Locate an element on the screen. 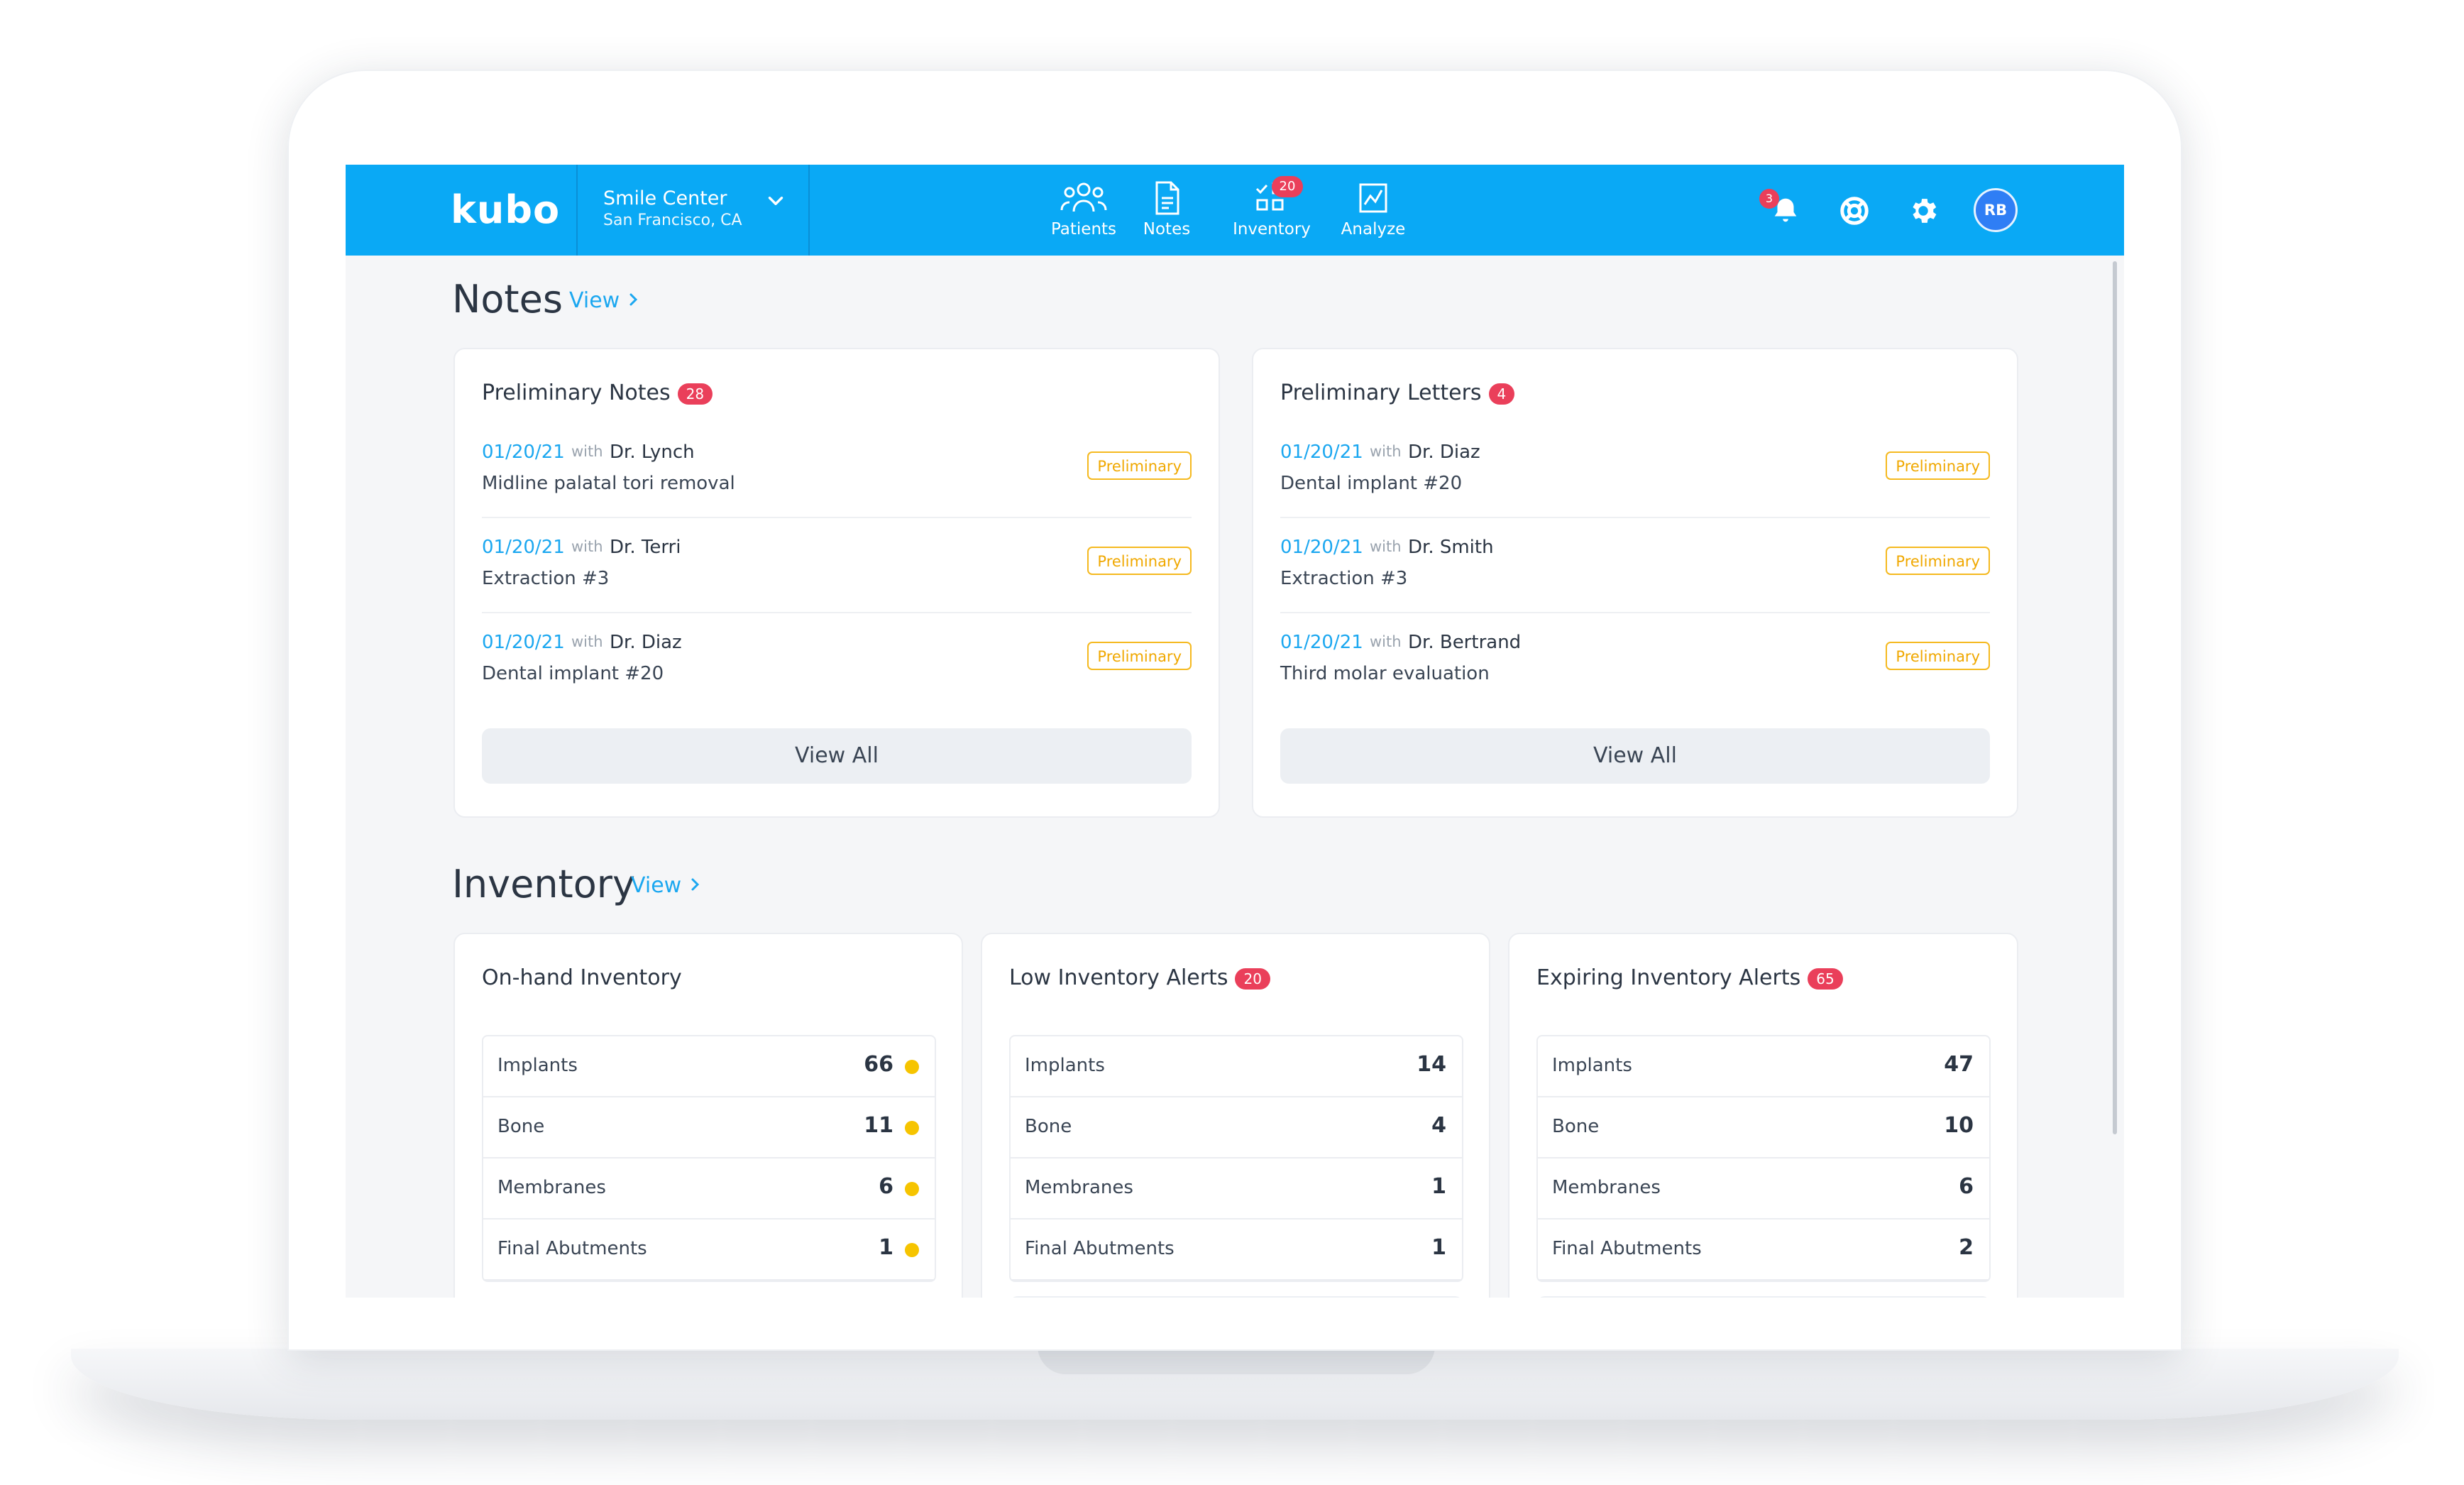 The image size is (2464, 1485). preliminary-letters-title: Preliminary Letters is located at coordinates (1381, 392).